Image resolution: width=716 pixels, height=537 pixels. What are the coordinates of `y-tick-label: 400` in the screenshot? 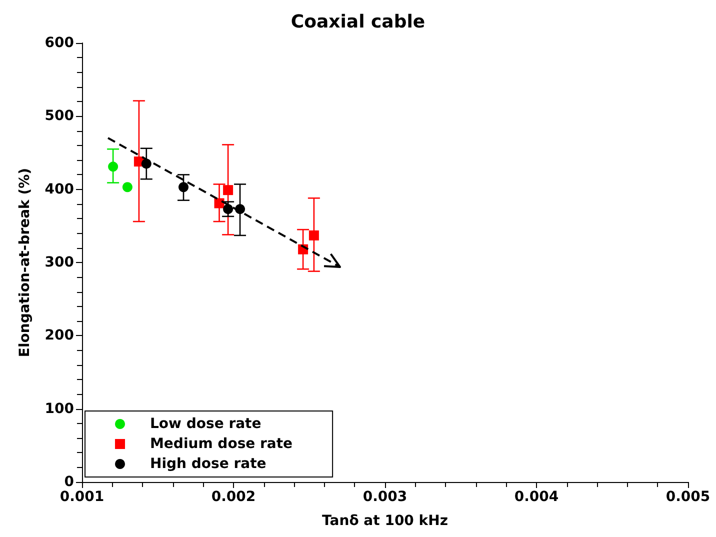 It's located at (59, 189).